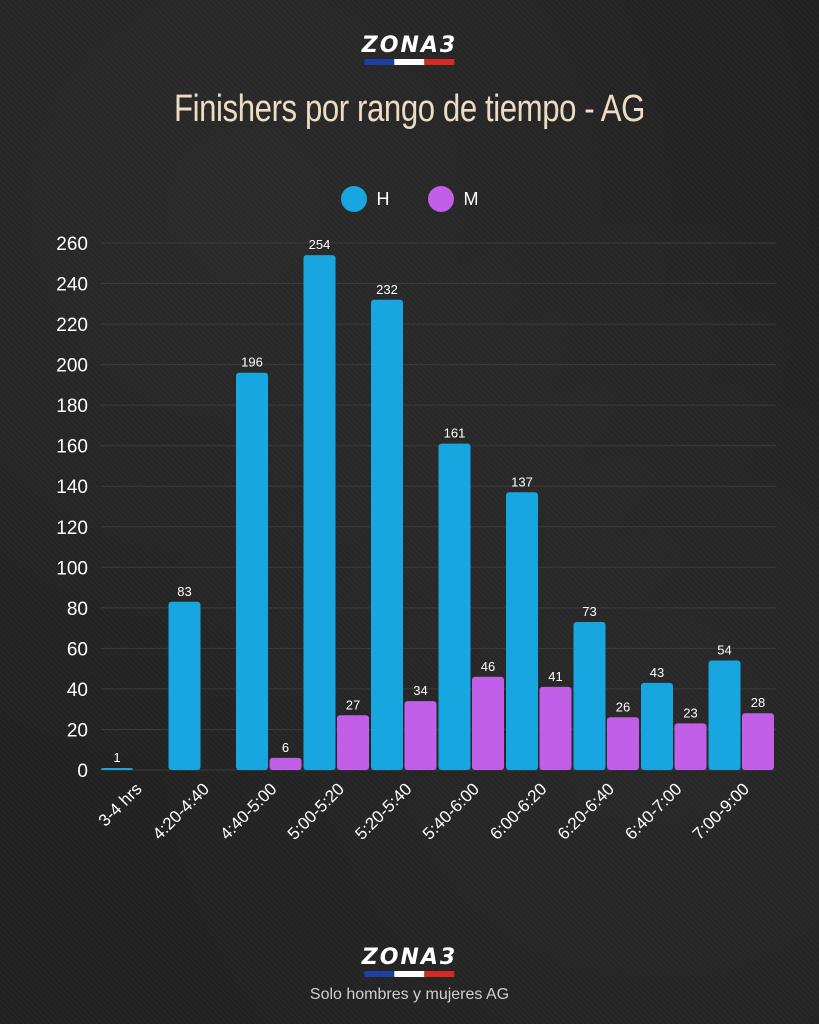 The image size is (819, 1024). I want to click on brand-logo-top: ZONA3, so click(409, 49).